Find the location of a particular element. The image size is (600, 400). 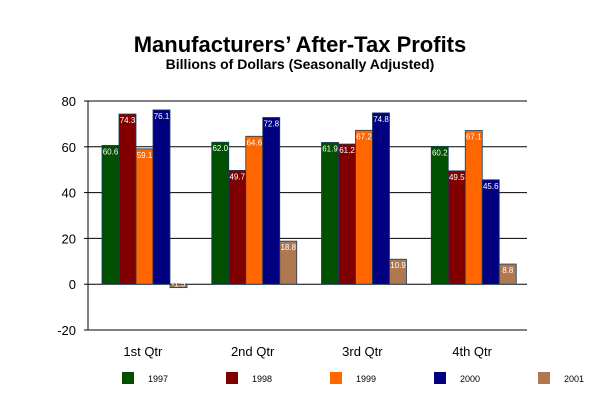

data-label: 76.1 is located at coordinates (162, 116).